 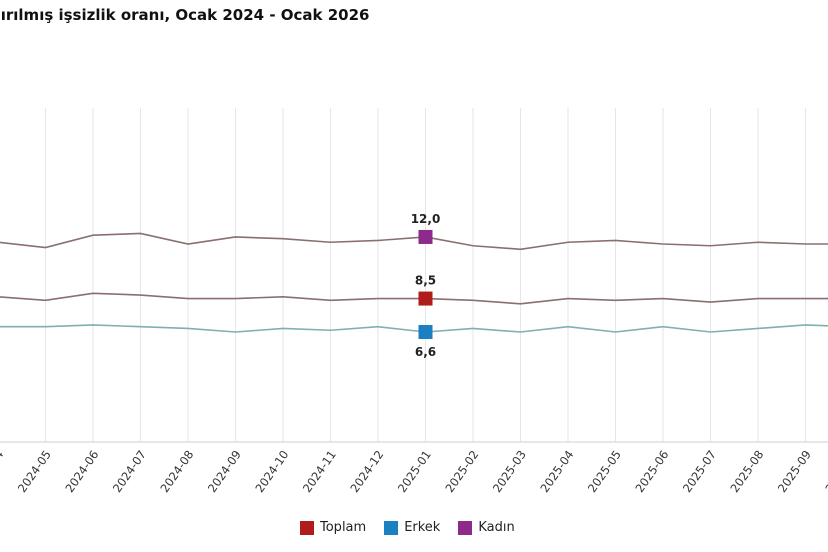 I want to click on legend-label: Erkek, so click(x=422, y=527).